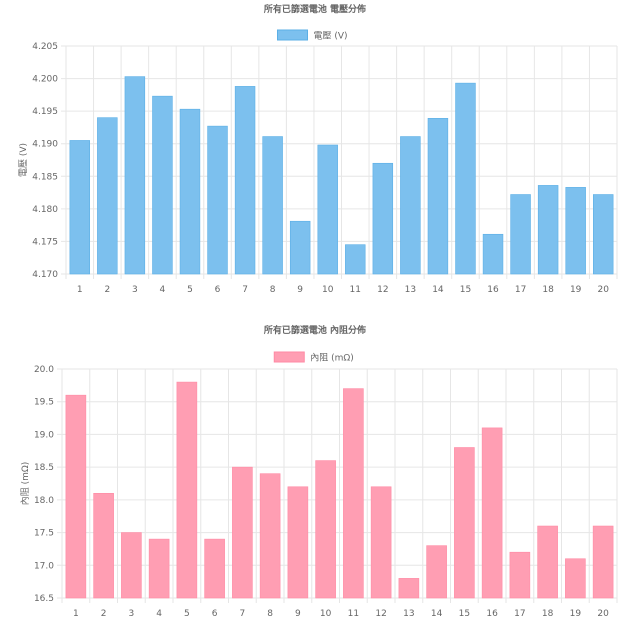 The image size is (629, 628). What do you see at coordinates (187, 614) in the screenshot?
I see `resistance-x-tick-label: 5` at bounding box center [187, 614].